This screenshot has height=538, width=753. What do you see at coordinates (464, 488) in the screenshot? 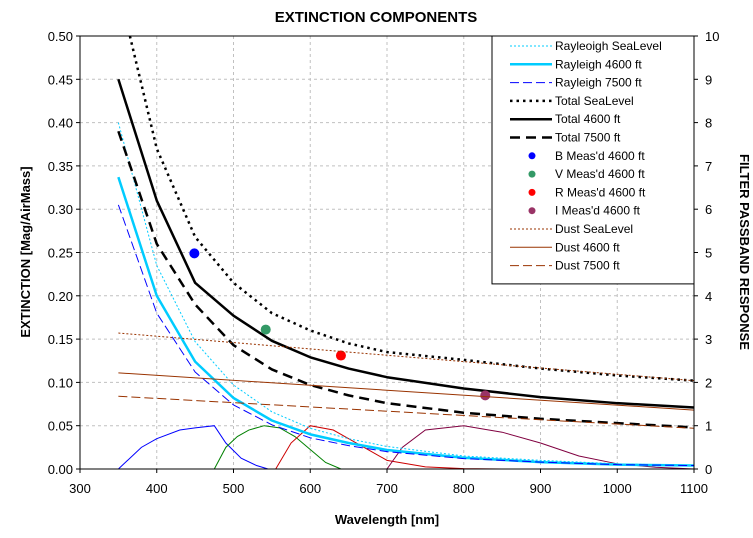
I see `x-tick-label: 800` at bounding box center [464, 488].